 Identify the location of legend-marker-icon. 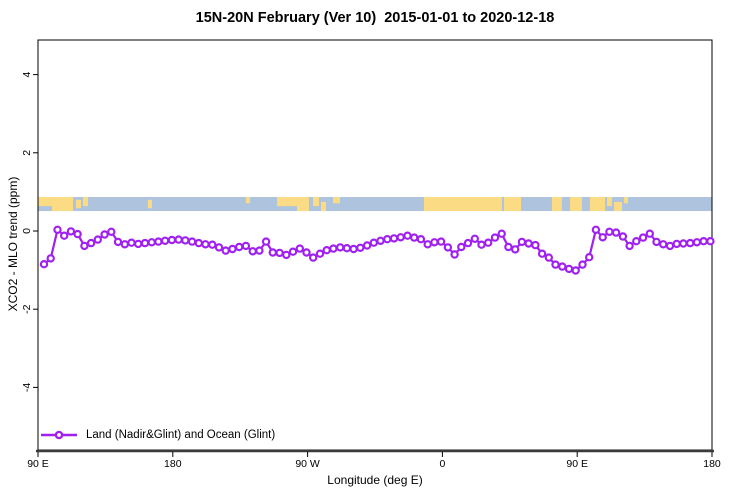
(59, 435).